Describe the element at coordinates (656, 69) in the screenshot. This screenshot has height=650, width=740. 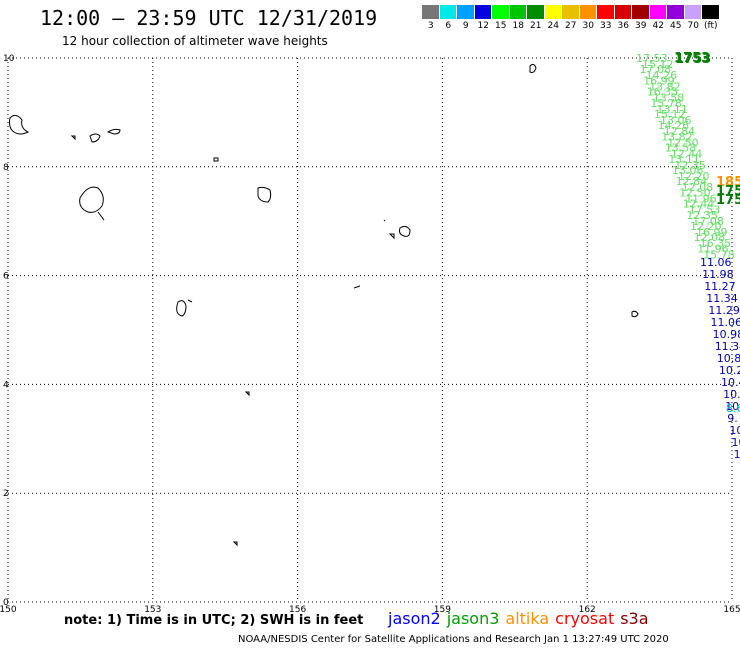
I see `jason3-swh-label: 17.08` at that location.